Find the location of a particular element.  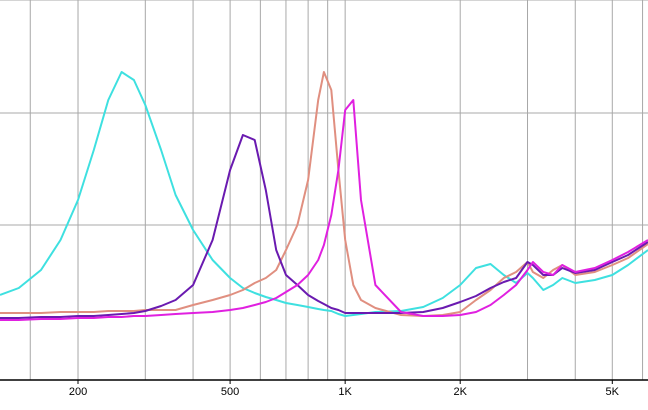

x-tick-label: 5K is located at coordinates (613, 392).